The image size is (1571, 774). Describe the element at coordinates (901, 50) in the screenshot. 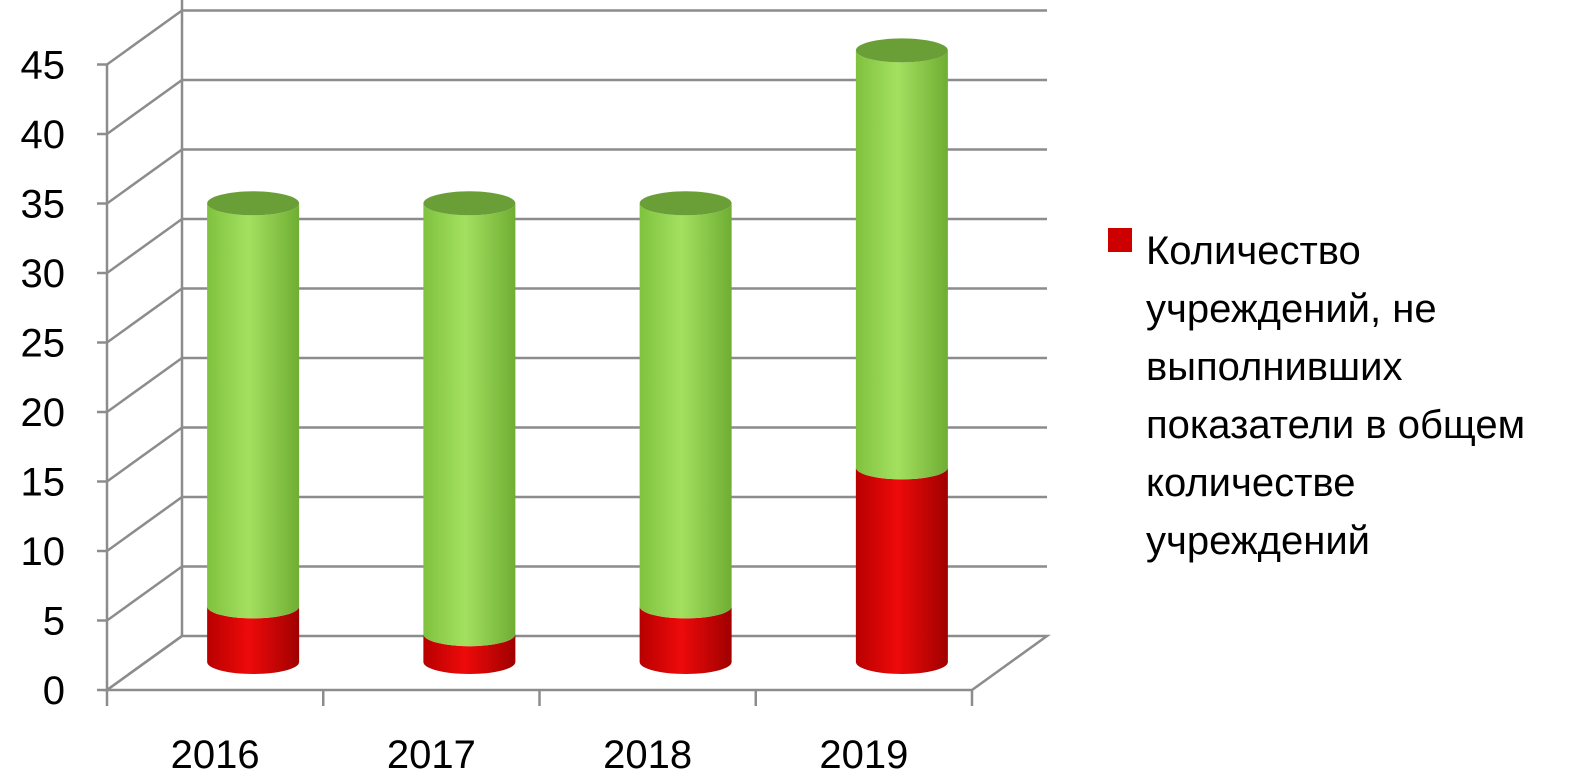

I see `bar-top-cap-2019` at that location.